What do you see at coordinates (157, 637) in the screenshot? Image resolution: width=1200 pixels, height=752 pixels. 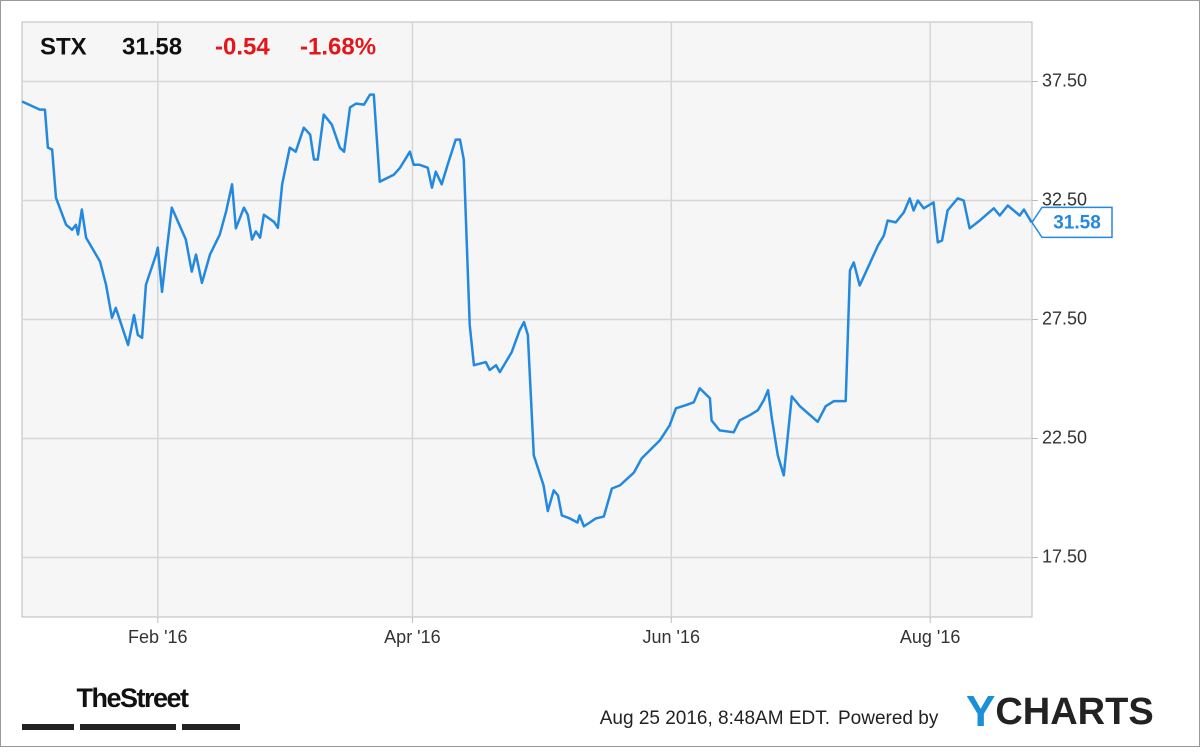 I see `x-tick-label: Feb '16` at bounding box center [157, 637].